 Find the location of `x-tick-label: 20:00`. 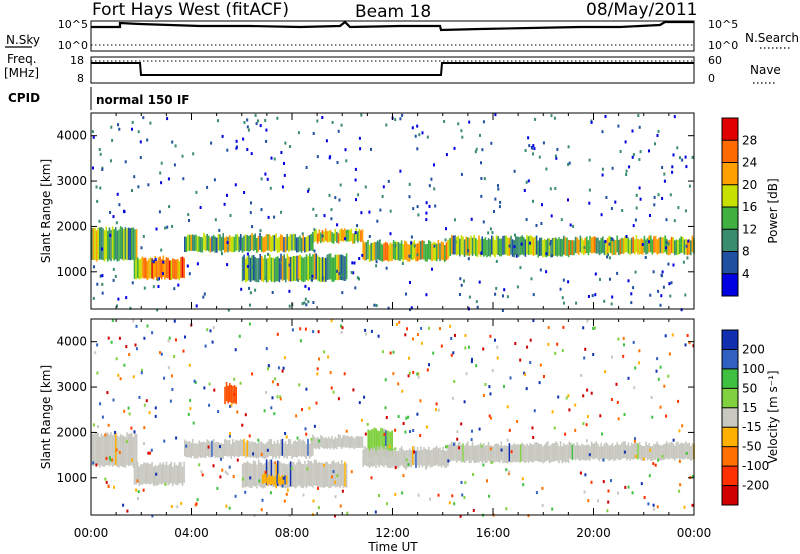

x-tick-label: 20:00 is located at coordinates (593, 533).